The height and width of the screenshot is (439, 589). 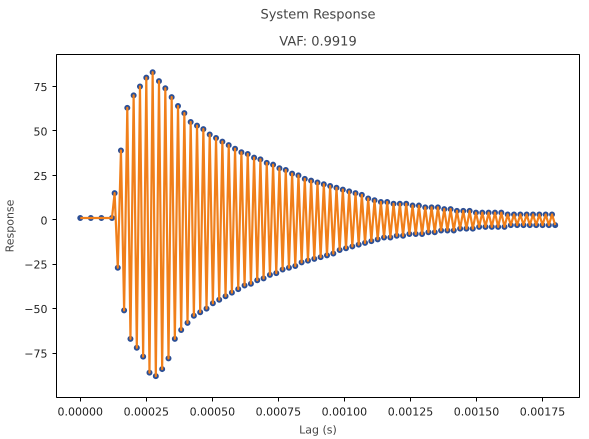 What do you see at coordinates (36, 265) in the screenshot?
I see `y-tick-label: −25` at bounding box center [36, 265].